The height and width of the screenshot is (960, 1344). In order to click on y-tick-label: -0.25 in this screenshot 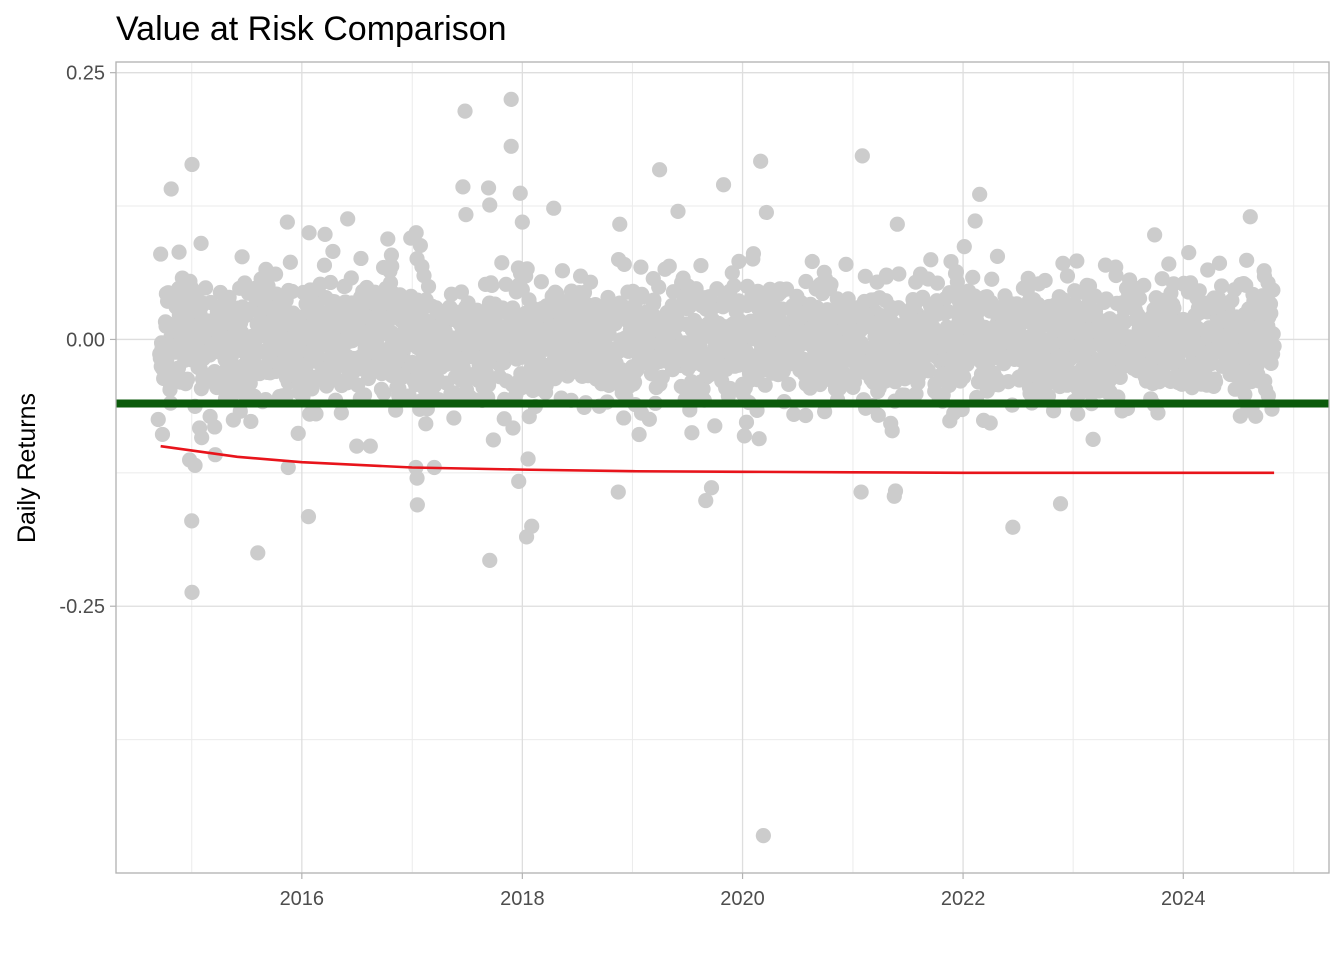, I will do `click(82, 607)`.